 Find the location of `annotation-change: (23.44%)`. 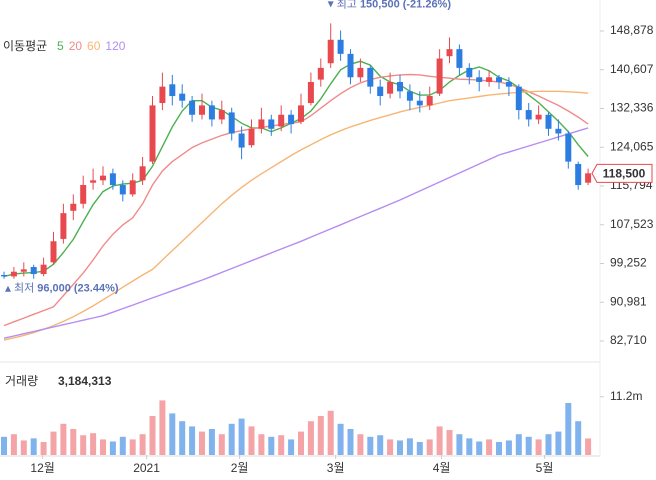

annotation-change: (23.44%) is located at coordinates (96, 289).